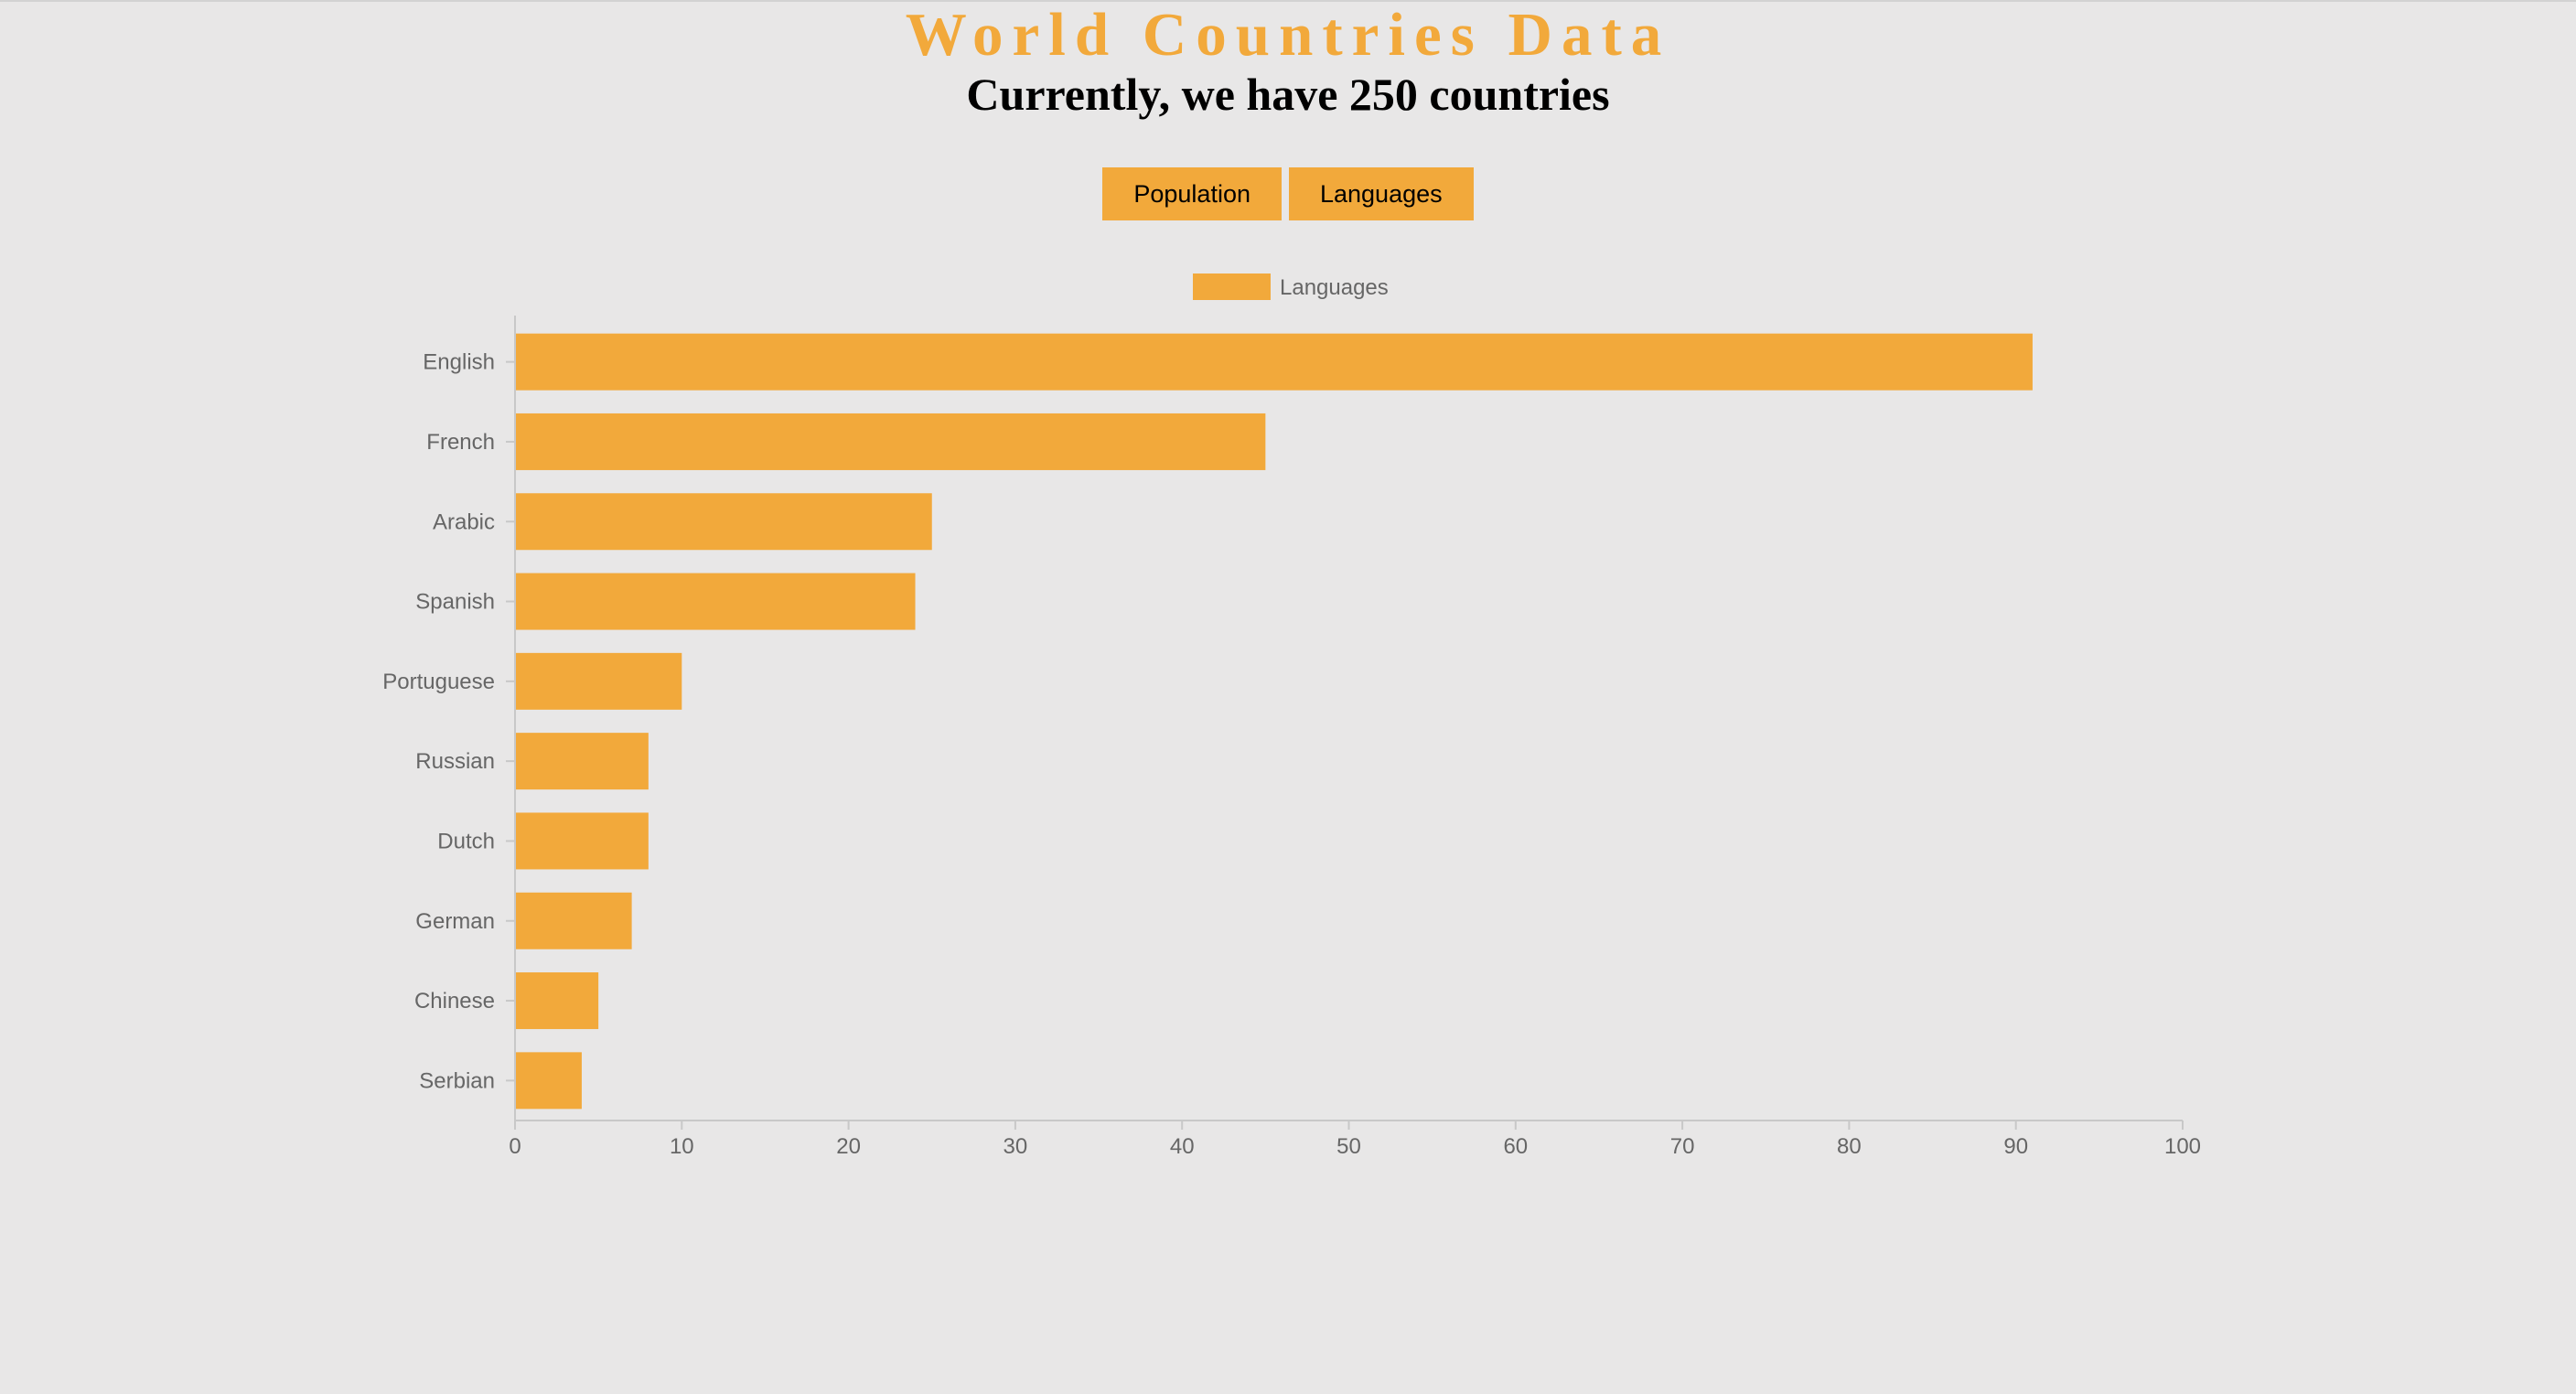 The image size is (2576, 1394). Describe the element at coordinates (515, 1146) in the screenshot. I see `x-tick-label: 0` at that location.